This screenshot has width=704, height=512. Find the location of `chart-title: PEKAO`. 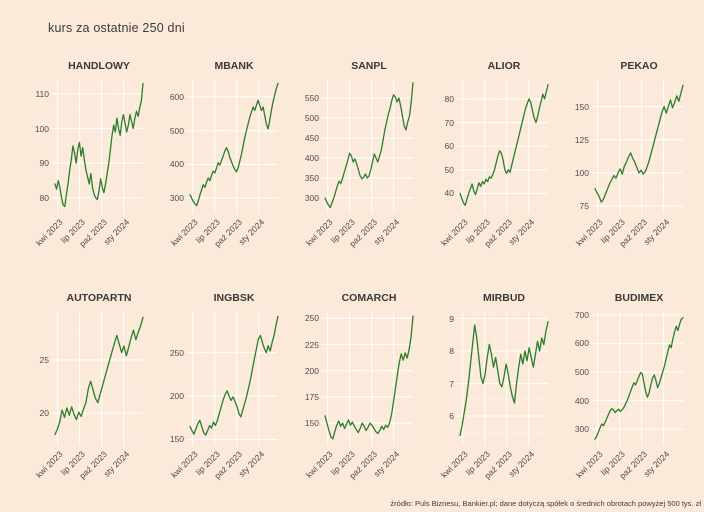

chart-title: PEKAO is located at coordinates (639, 66).